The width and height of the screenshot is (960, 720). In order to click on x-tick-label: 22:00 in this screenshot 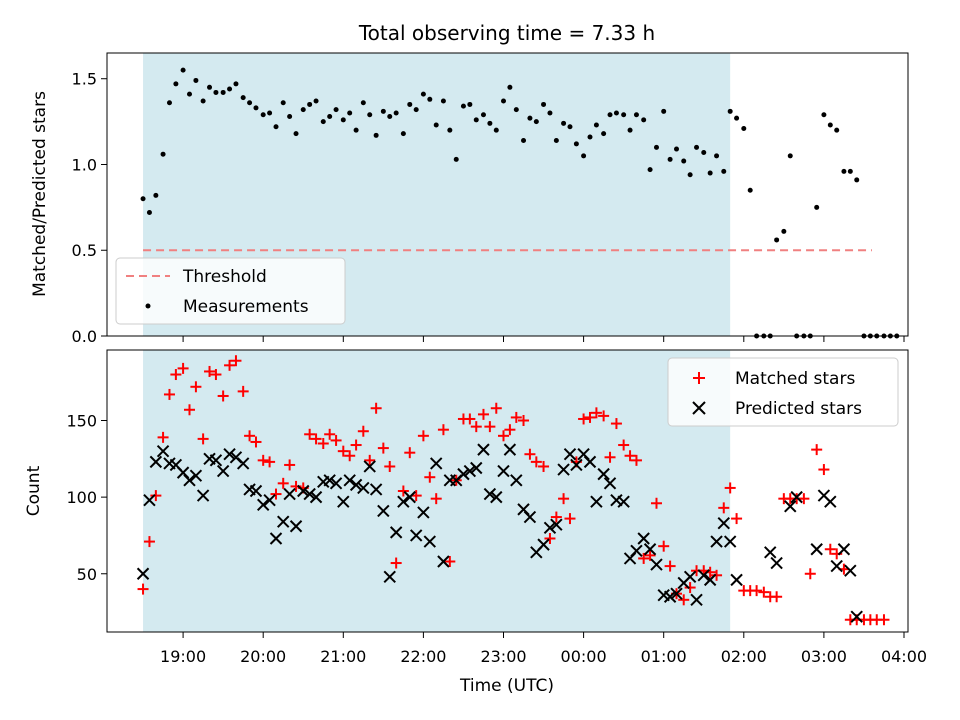, I will do `click(423, 656)`.